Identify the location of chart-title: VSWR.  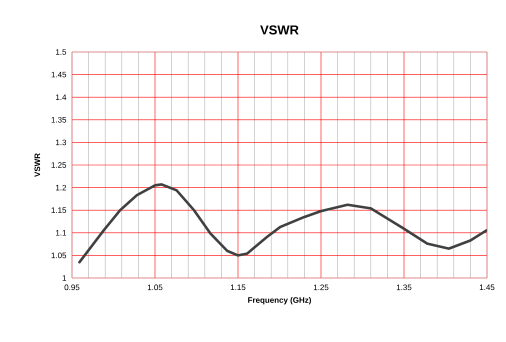
(279, 29).